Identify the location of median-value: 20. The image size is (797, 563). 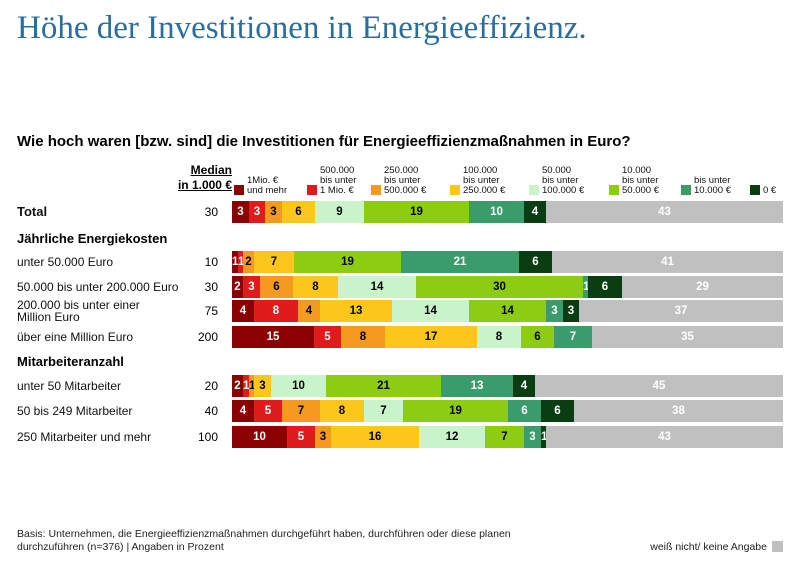
(211, 386).